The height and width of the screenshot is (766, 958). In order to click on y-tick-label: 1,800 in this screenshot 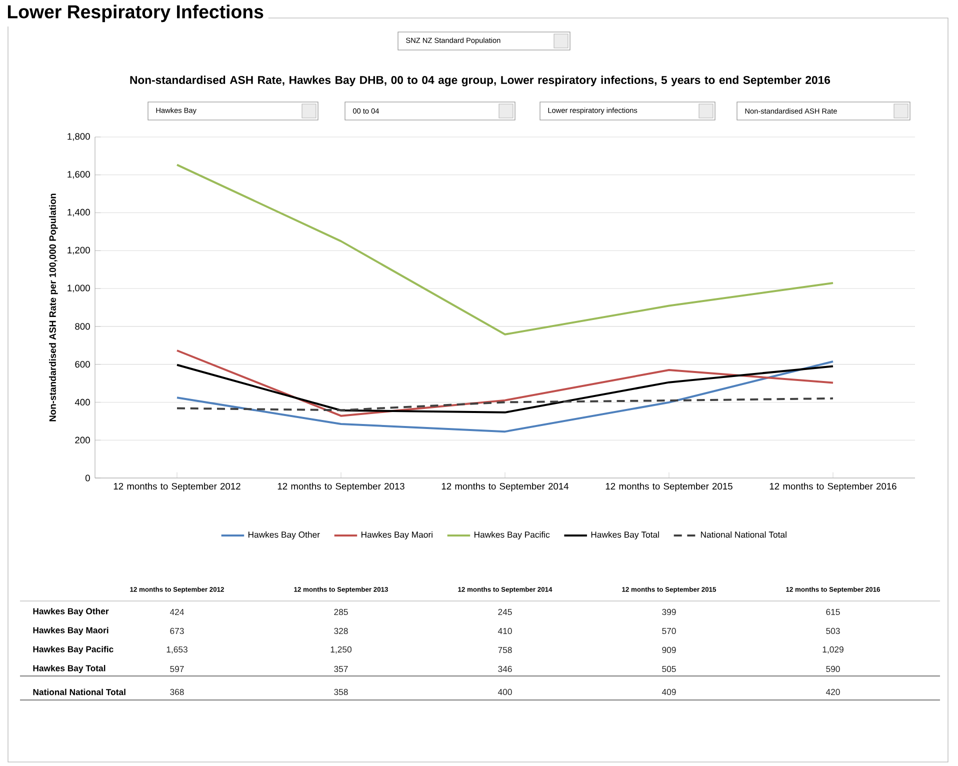, I will do `click(79, 137)`.